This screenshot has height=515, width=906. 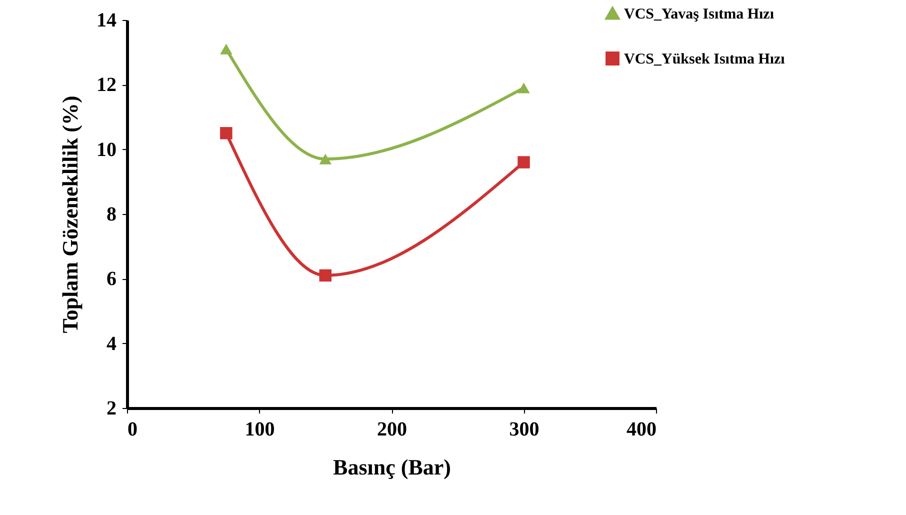 I want to click on y-tick-label: 10, so click(x=106, y=149).